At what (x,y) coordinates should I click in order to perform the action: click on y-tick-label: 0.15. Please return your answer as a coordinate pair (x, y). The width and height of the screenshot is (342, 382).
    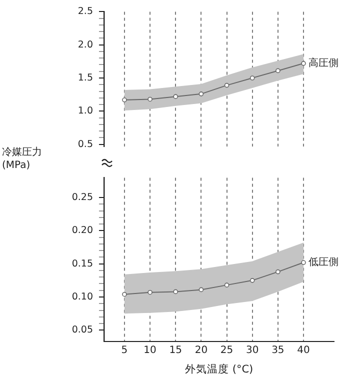
    Looking at the image, I should click on (82, 264).